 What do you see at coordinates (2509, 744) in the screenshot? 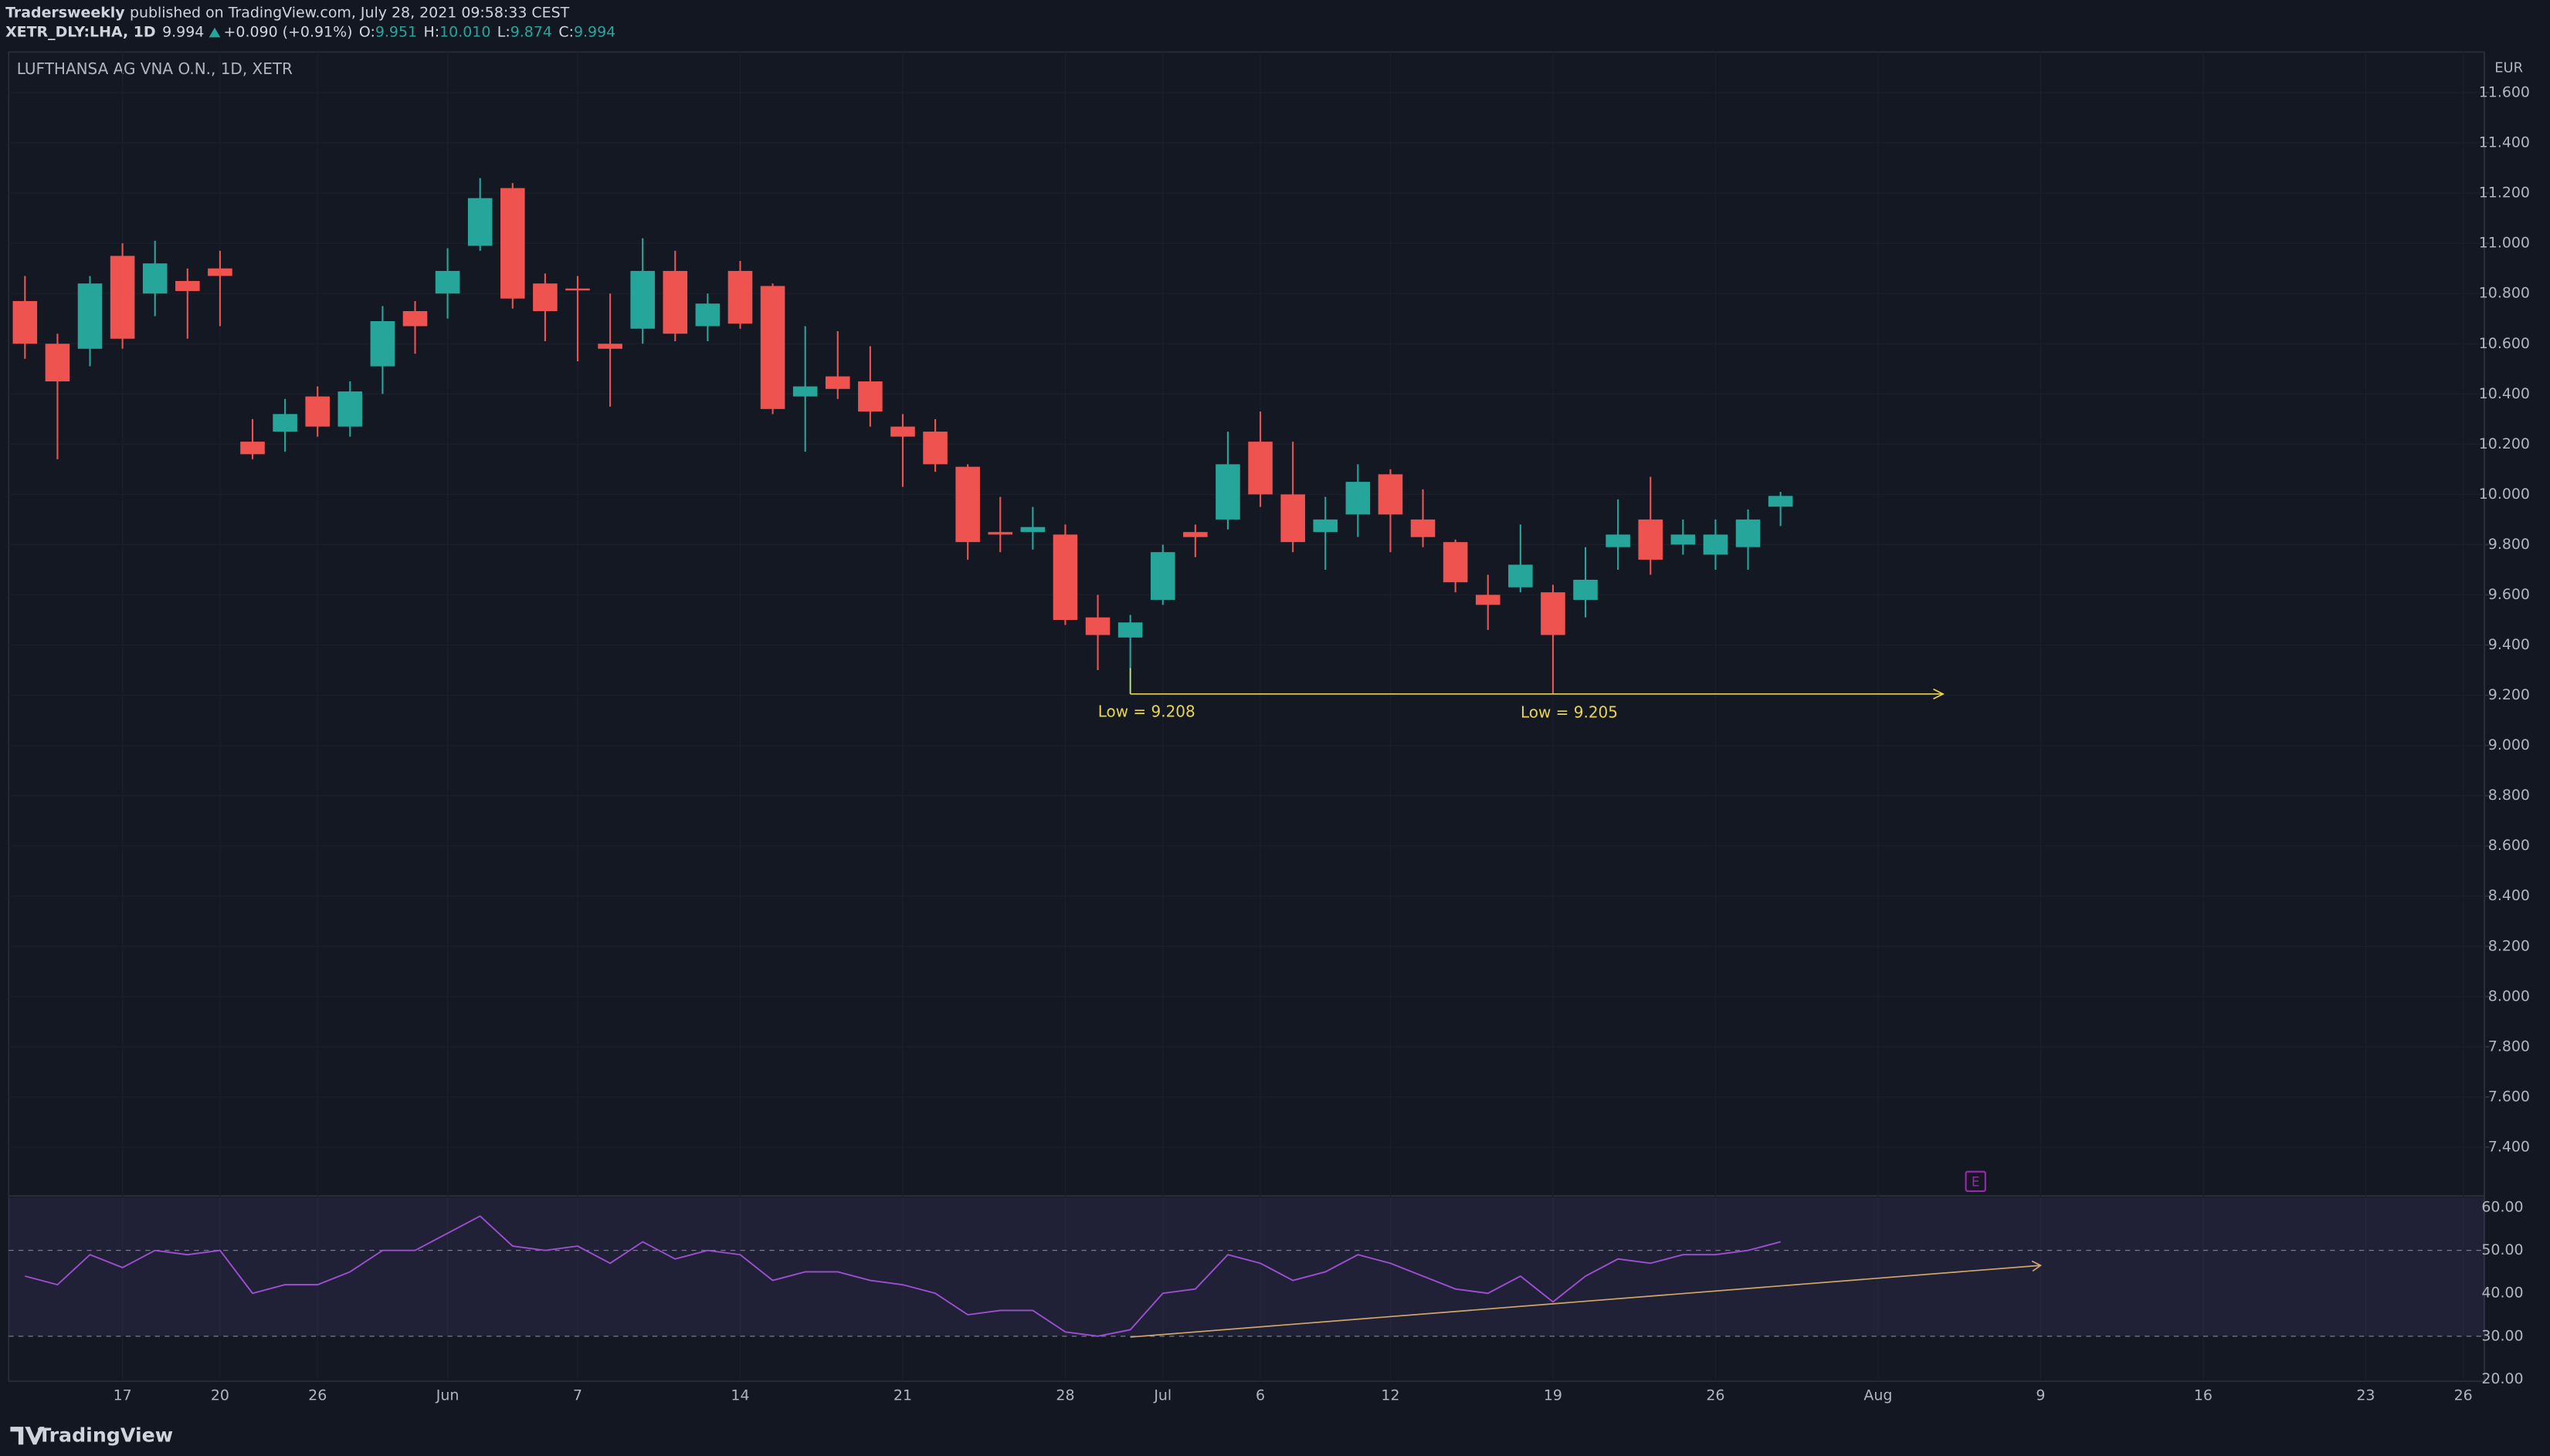
I see `y-tick-label: 9.000` at bounding box center [2509, 744].